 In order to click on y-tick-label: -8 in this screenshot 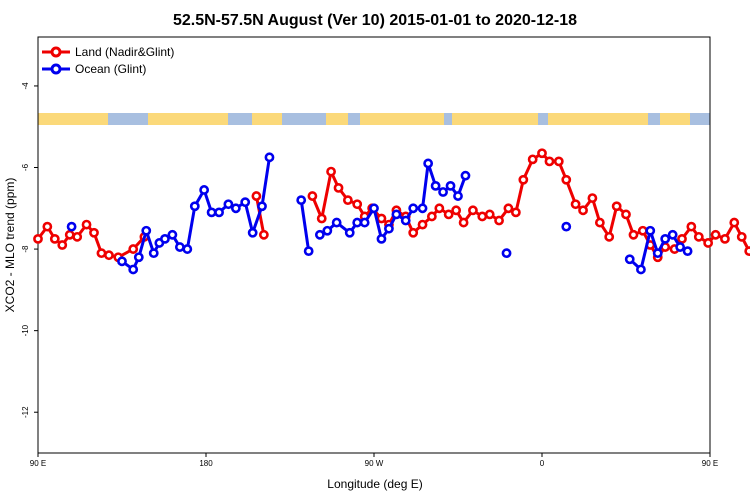, I will do `click(25, 249)`.